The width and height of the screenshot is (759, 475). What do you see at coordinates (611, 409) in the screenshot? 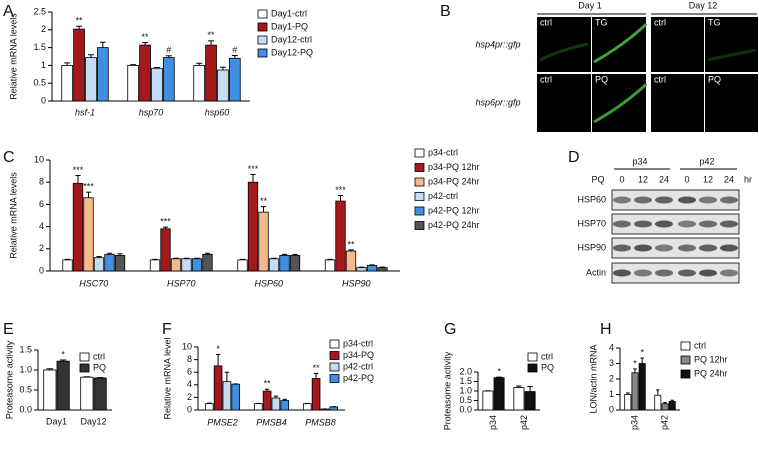
I see `y-tick-label: 0` at bounding box center [611, 409].